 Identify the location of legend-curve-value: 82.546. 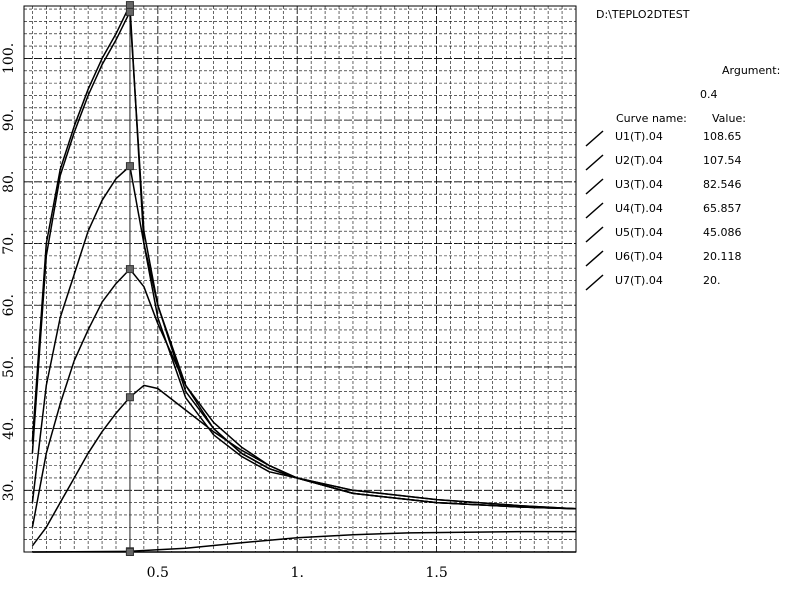
(722, 184).